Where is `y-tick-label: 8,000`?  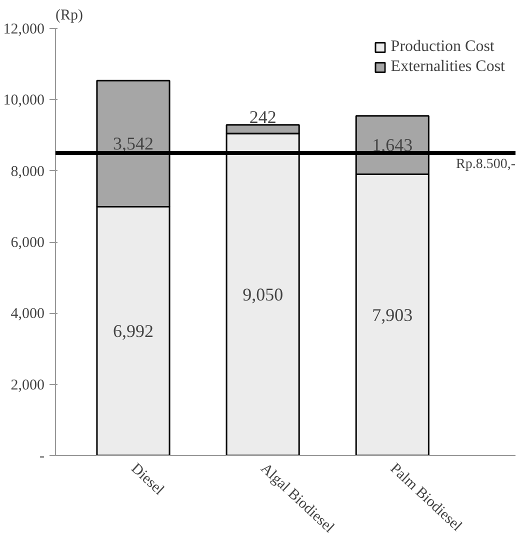
y-tick-label: 8,000 is located at coordinates (27, 172).